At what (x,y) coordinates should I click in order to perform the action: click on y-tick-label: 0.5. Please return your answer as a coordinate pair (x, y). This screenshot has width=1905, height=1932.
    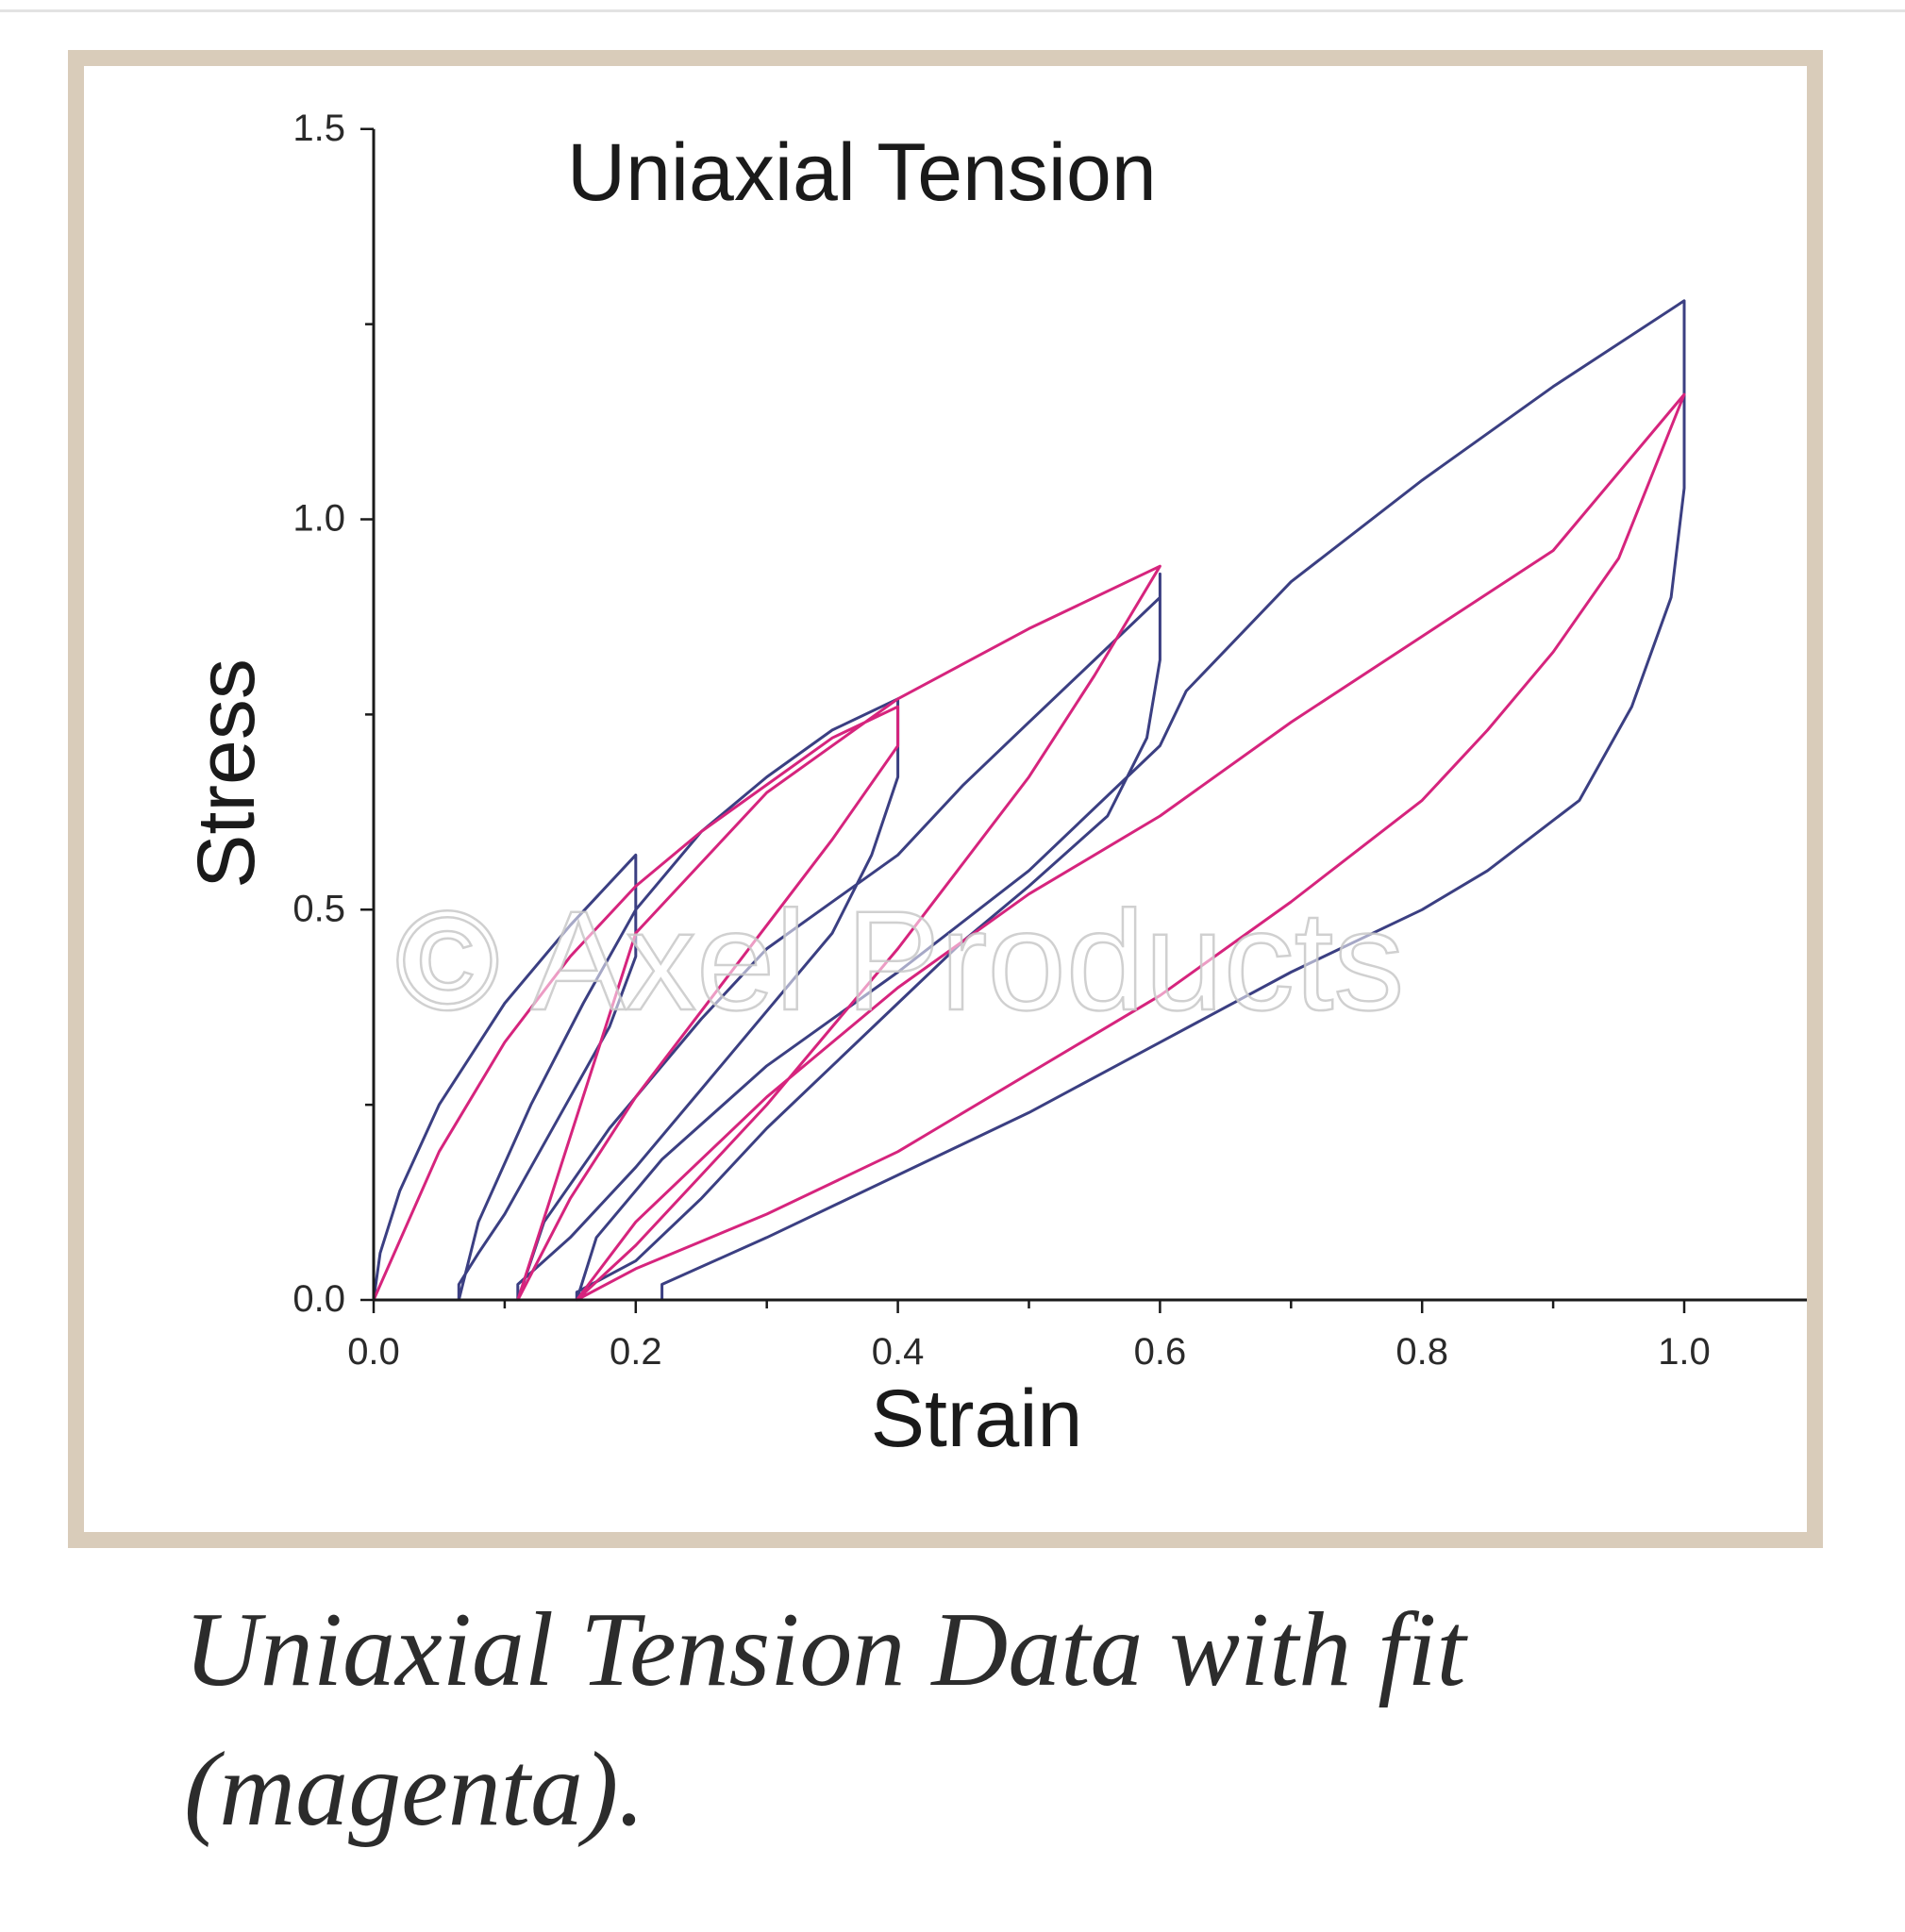
    Looking at the image, I should click on (318, 909).